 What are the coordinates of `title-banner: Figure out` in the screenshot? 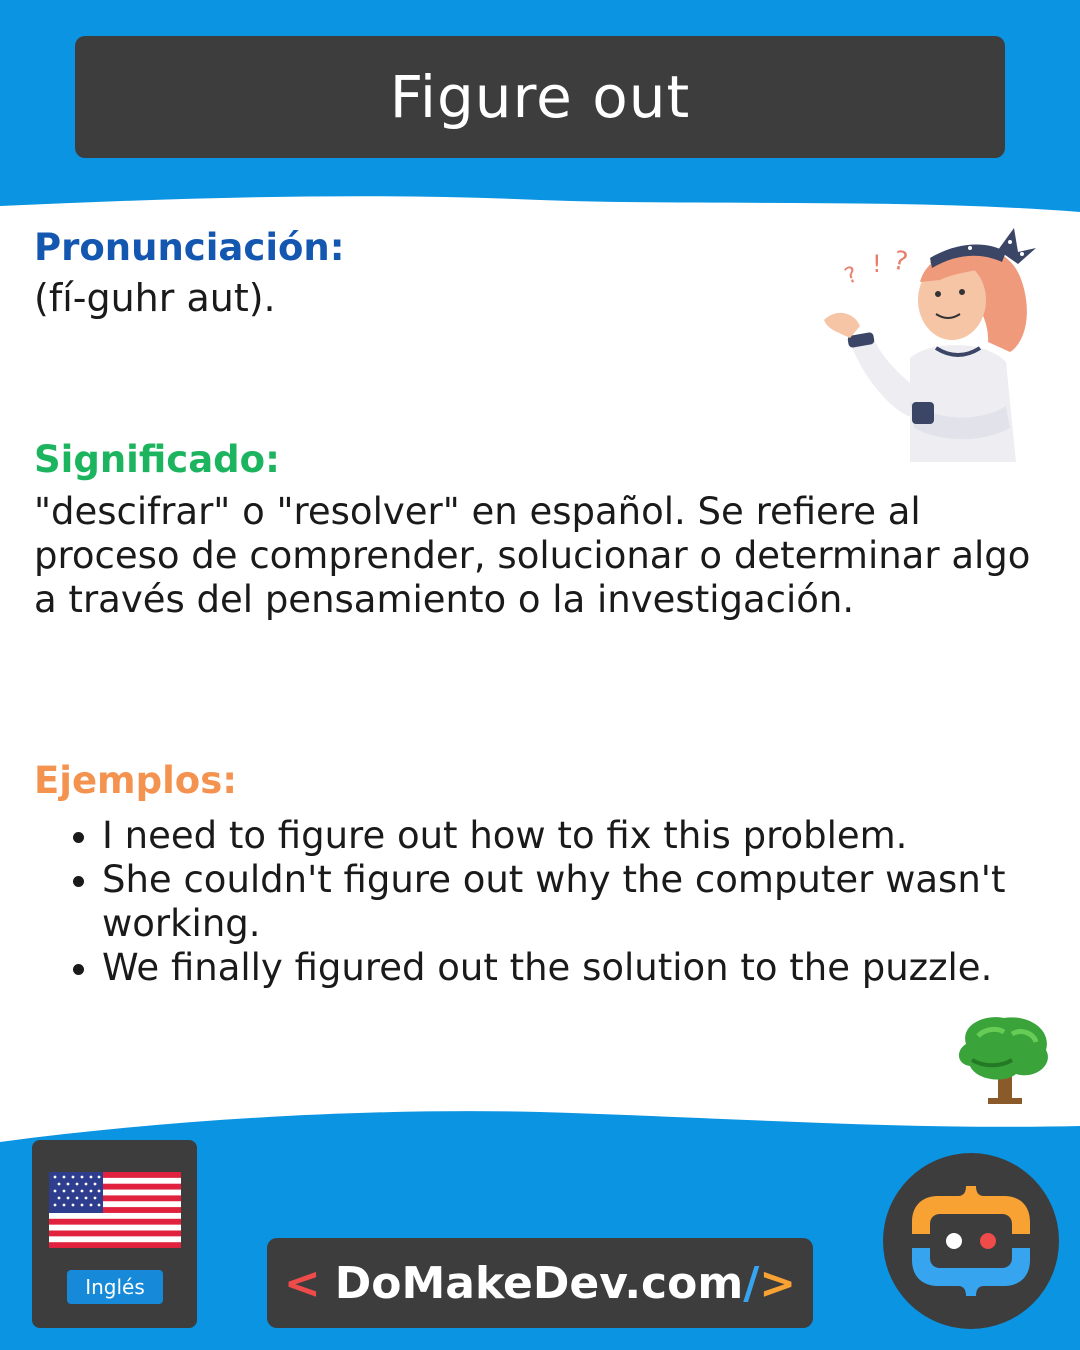 It's located at (540, 97).